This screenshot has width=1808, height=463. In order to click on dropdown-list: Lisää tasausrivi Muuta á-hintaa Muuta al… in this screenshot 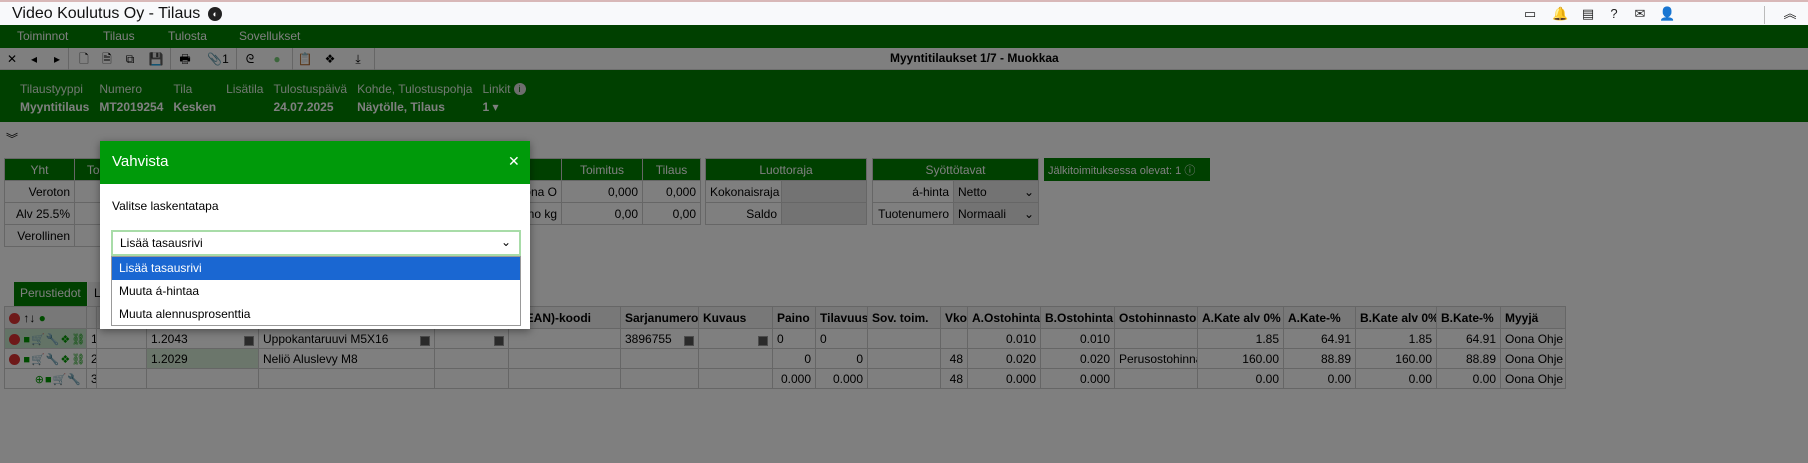, I will do `click(316, 291)`.